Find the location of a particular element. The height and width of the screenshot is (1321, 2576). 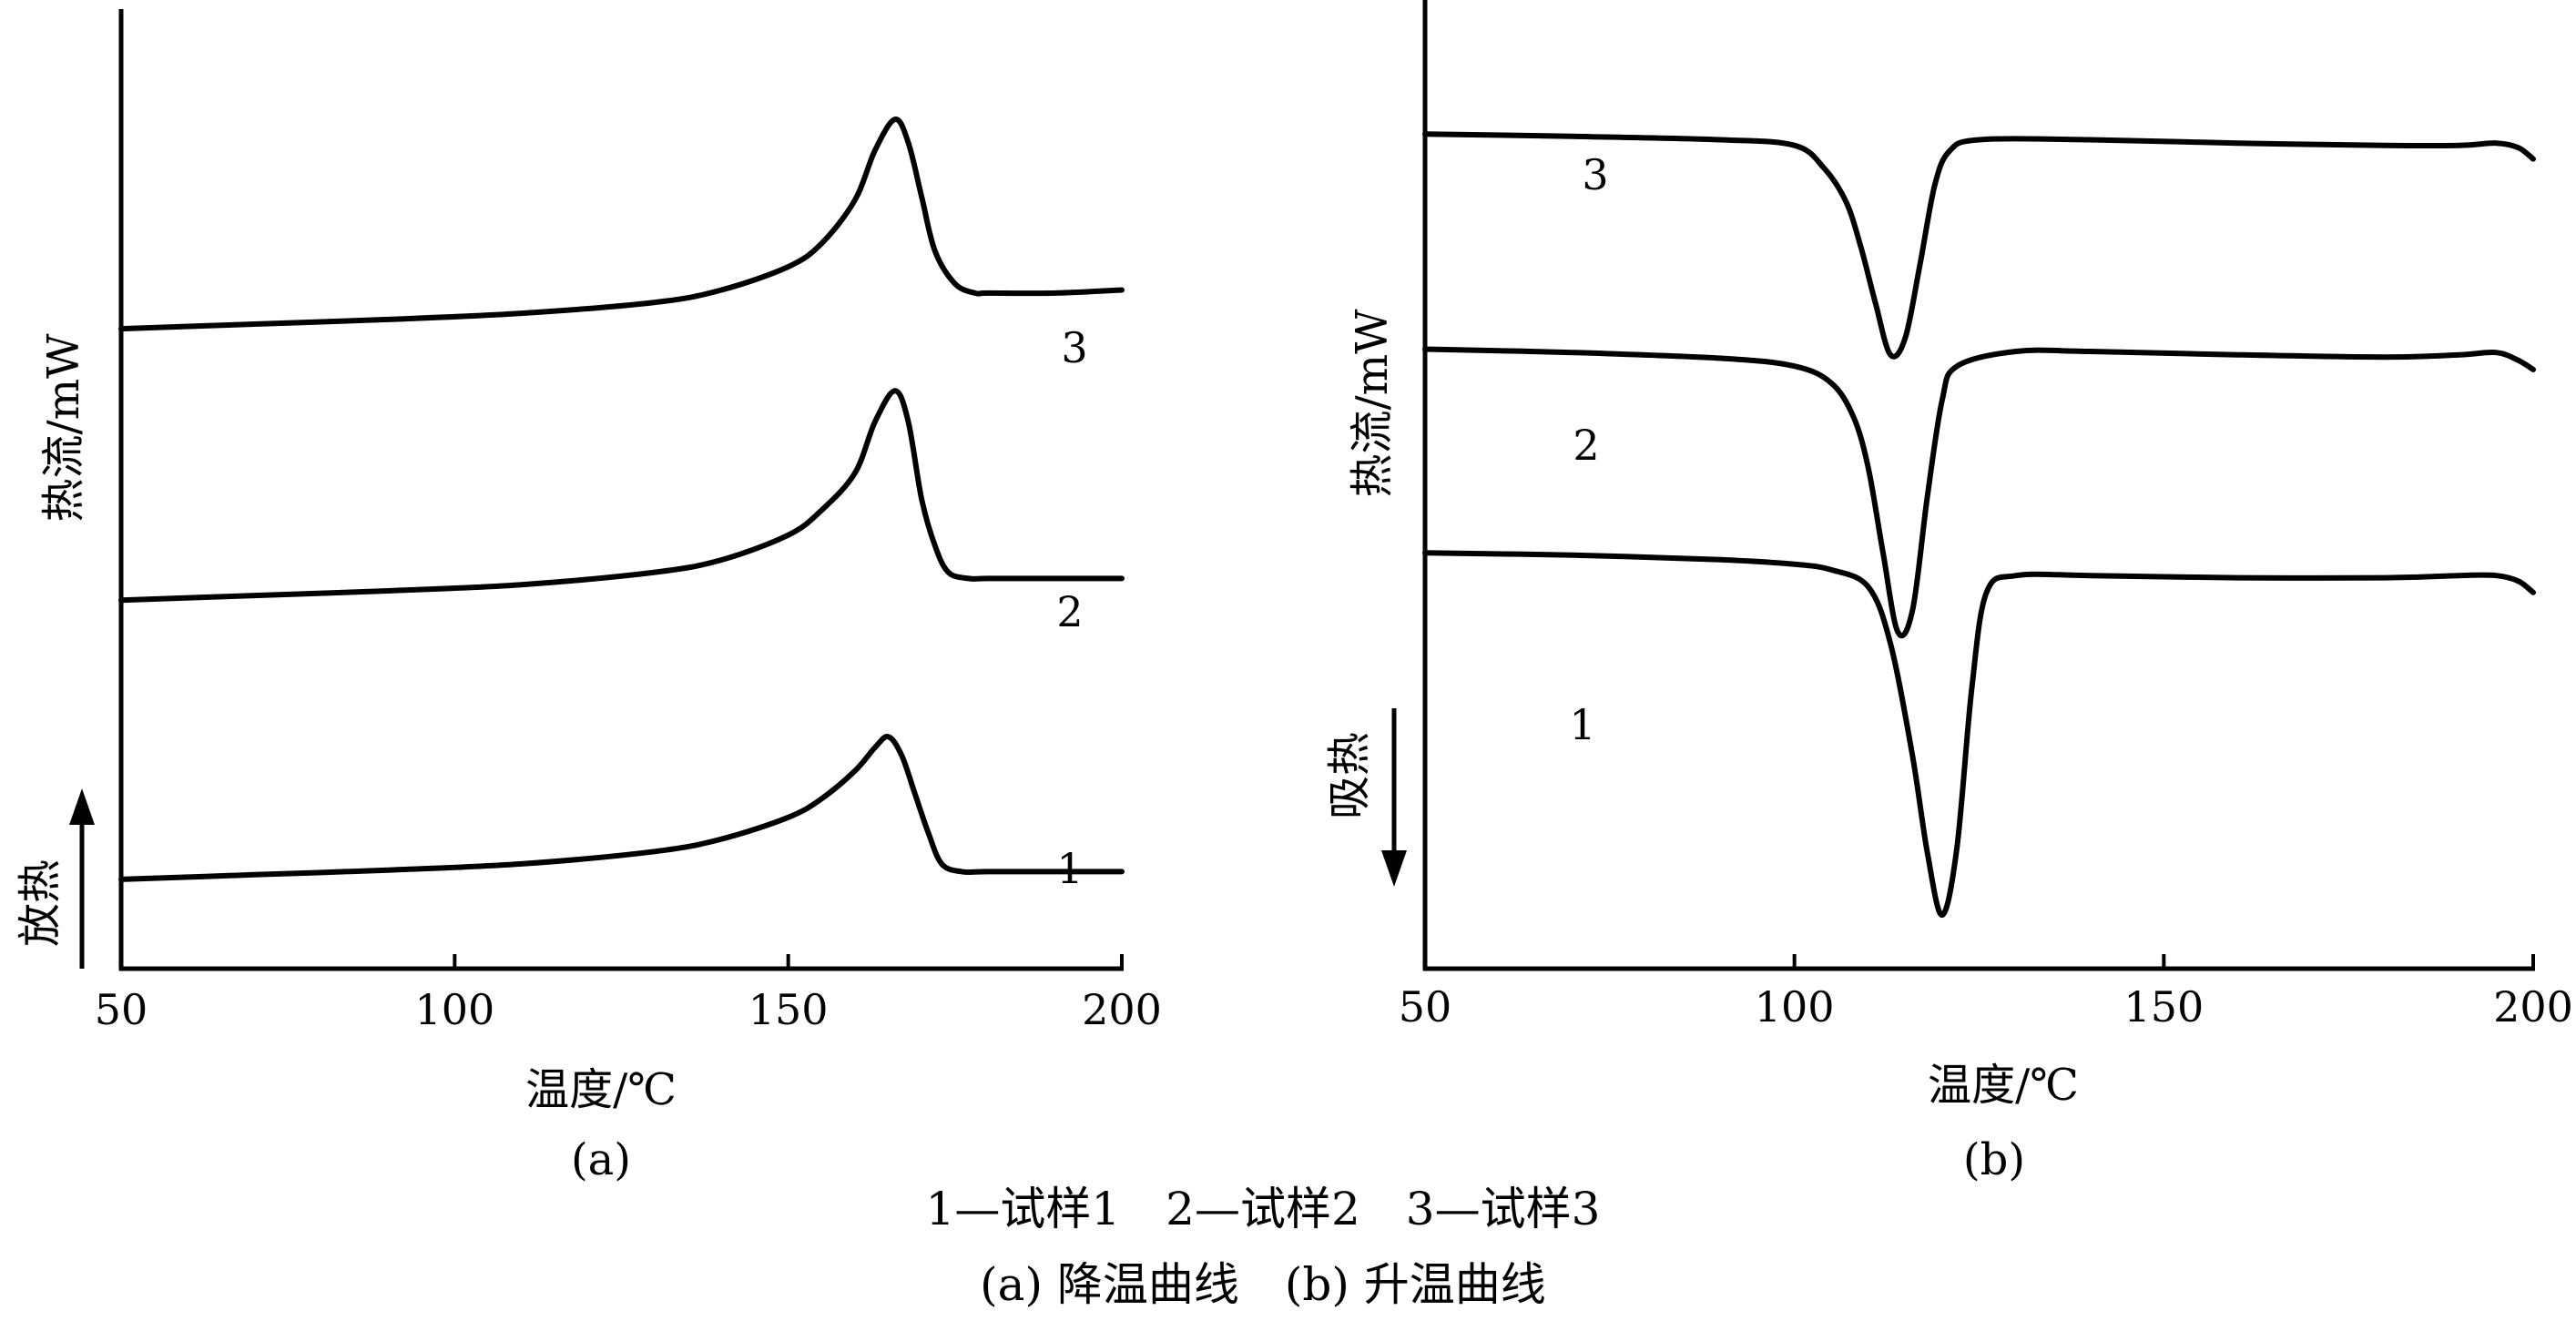

chart-b-xtick-label: 100 is located at coordinates (1795, 1006).